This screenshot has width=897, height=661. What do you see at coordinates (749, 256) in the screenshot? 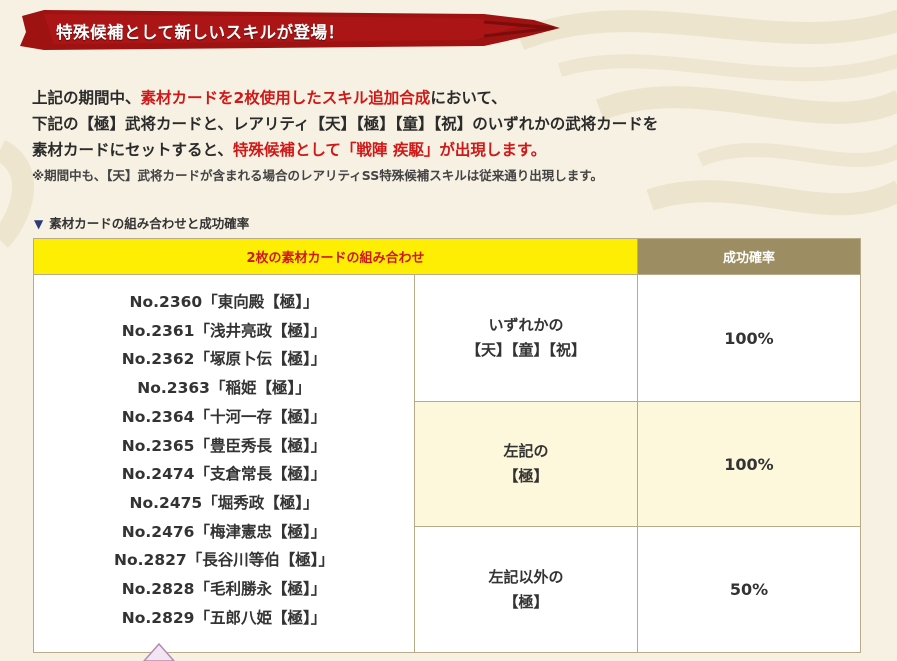
I see `header-success-rate: 成功確率` at bounding box center [749, 256].